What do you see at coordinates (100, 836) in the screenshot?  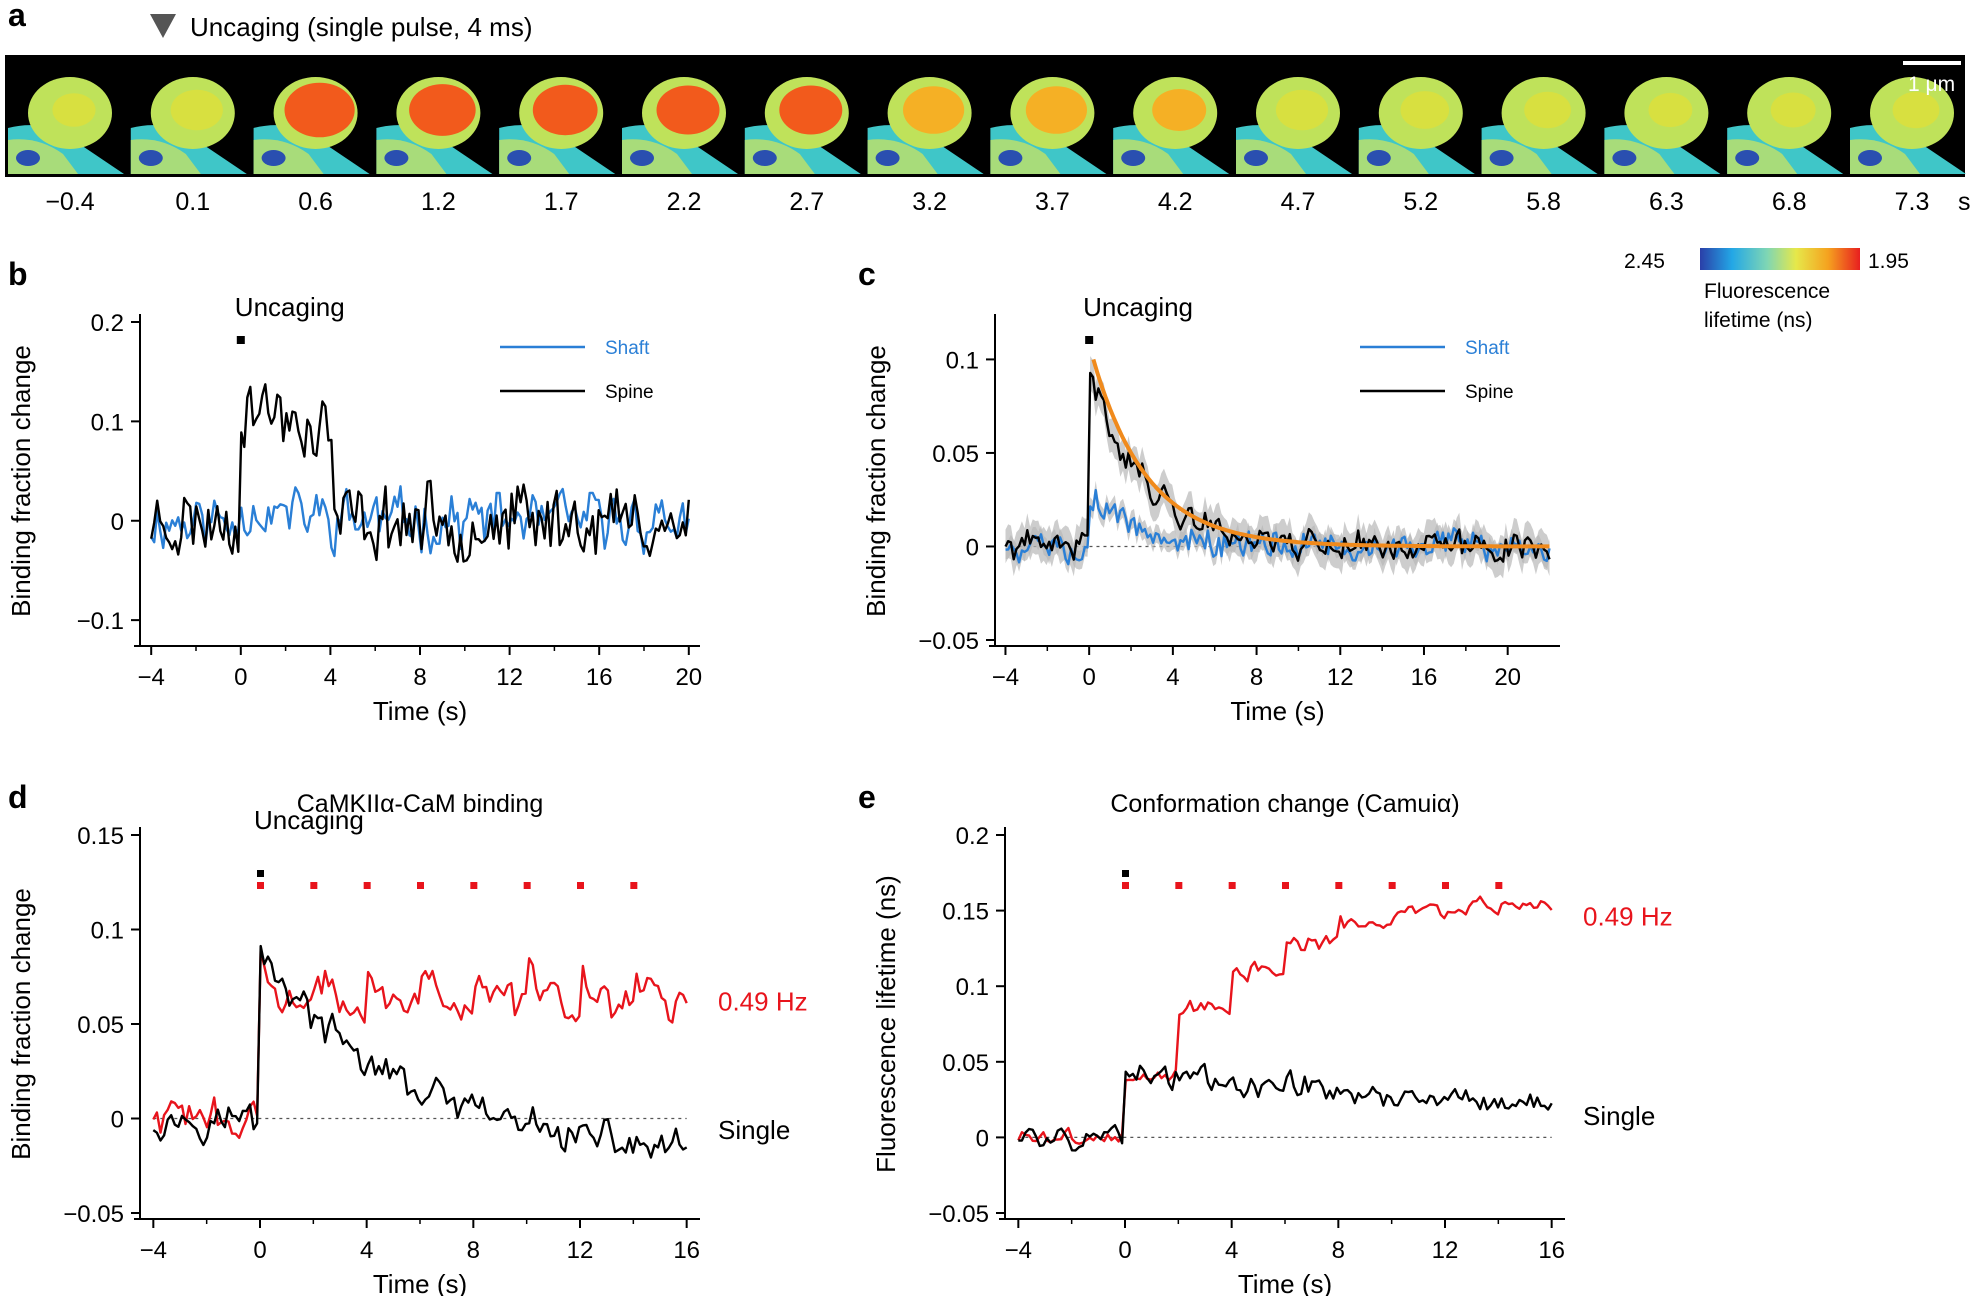 I see `y-tick-label: 0.15` at bounding box center [100, 836].